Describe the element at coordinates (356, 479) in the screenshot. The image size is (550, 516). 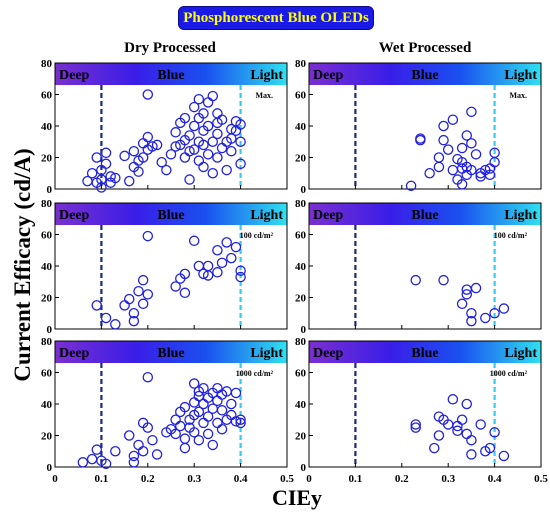
I see `x-tick-label: 0.1` at that location.